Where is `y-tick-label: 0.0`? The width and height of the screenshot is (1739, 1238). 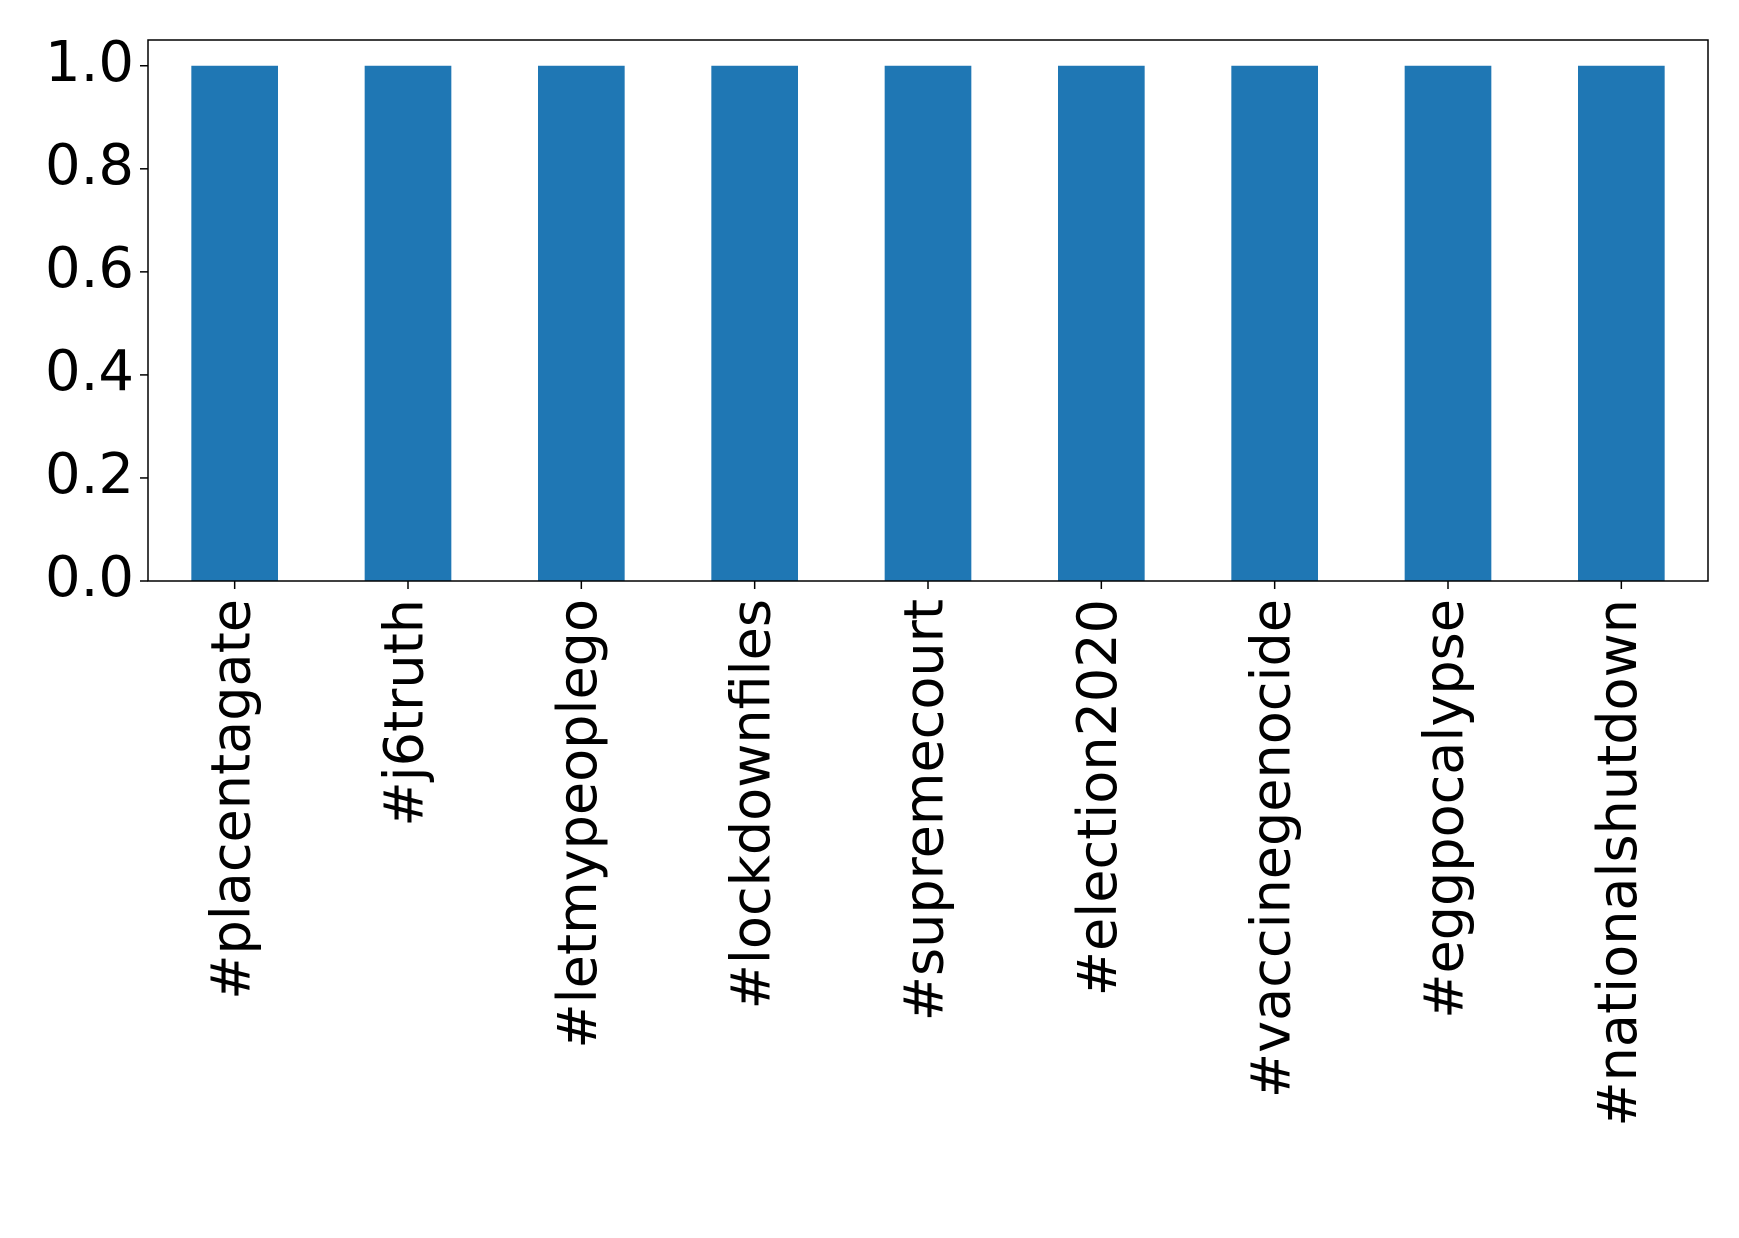
y-tick-label: 0.0 is located at coordinates (89, 577).